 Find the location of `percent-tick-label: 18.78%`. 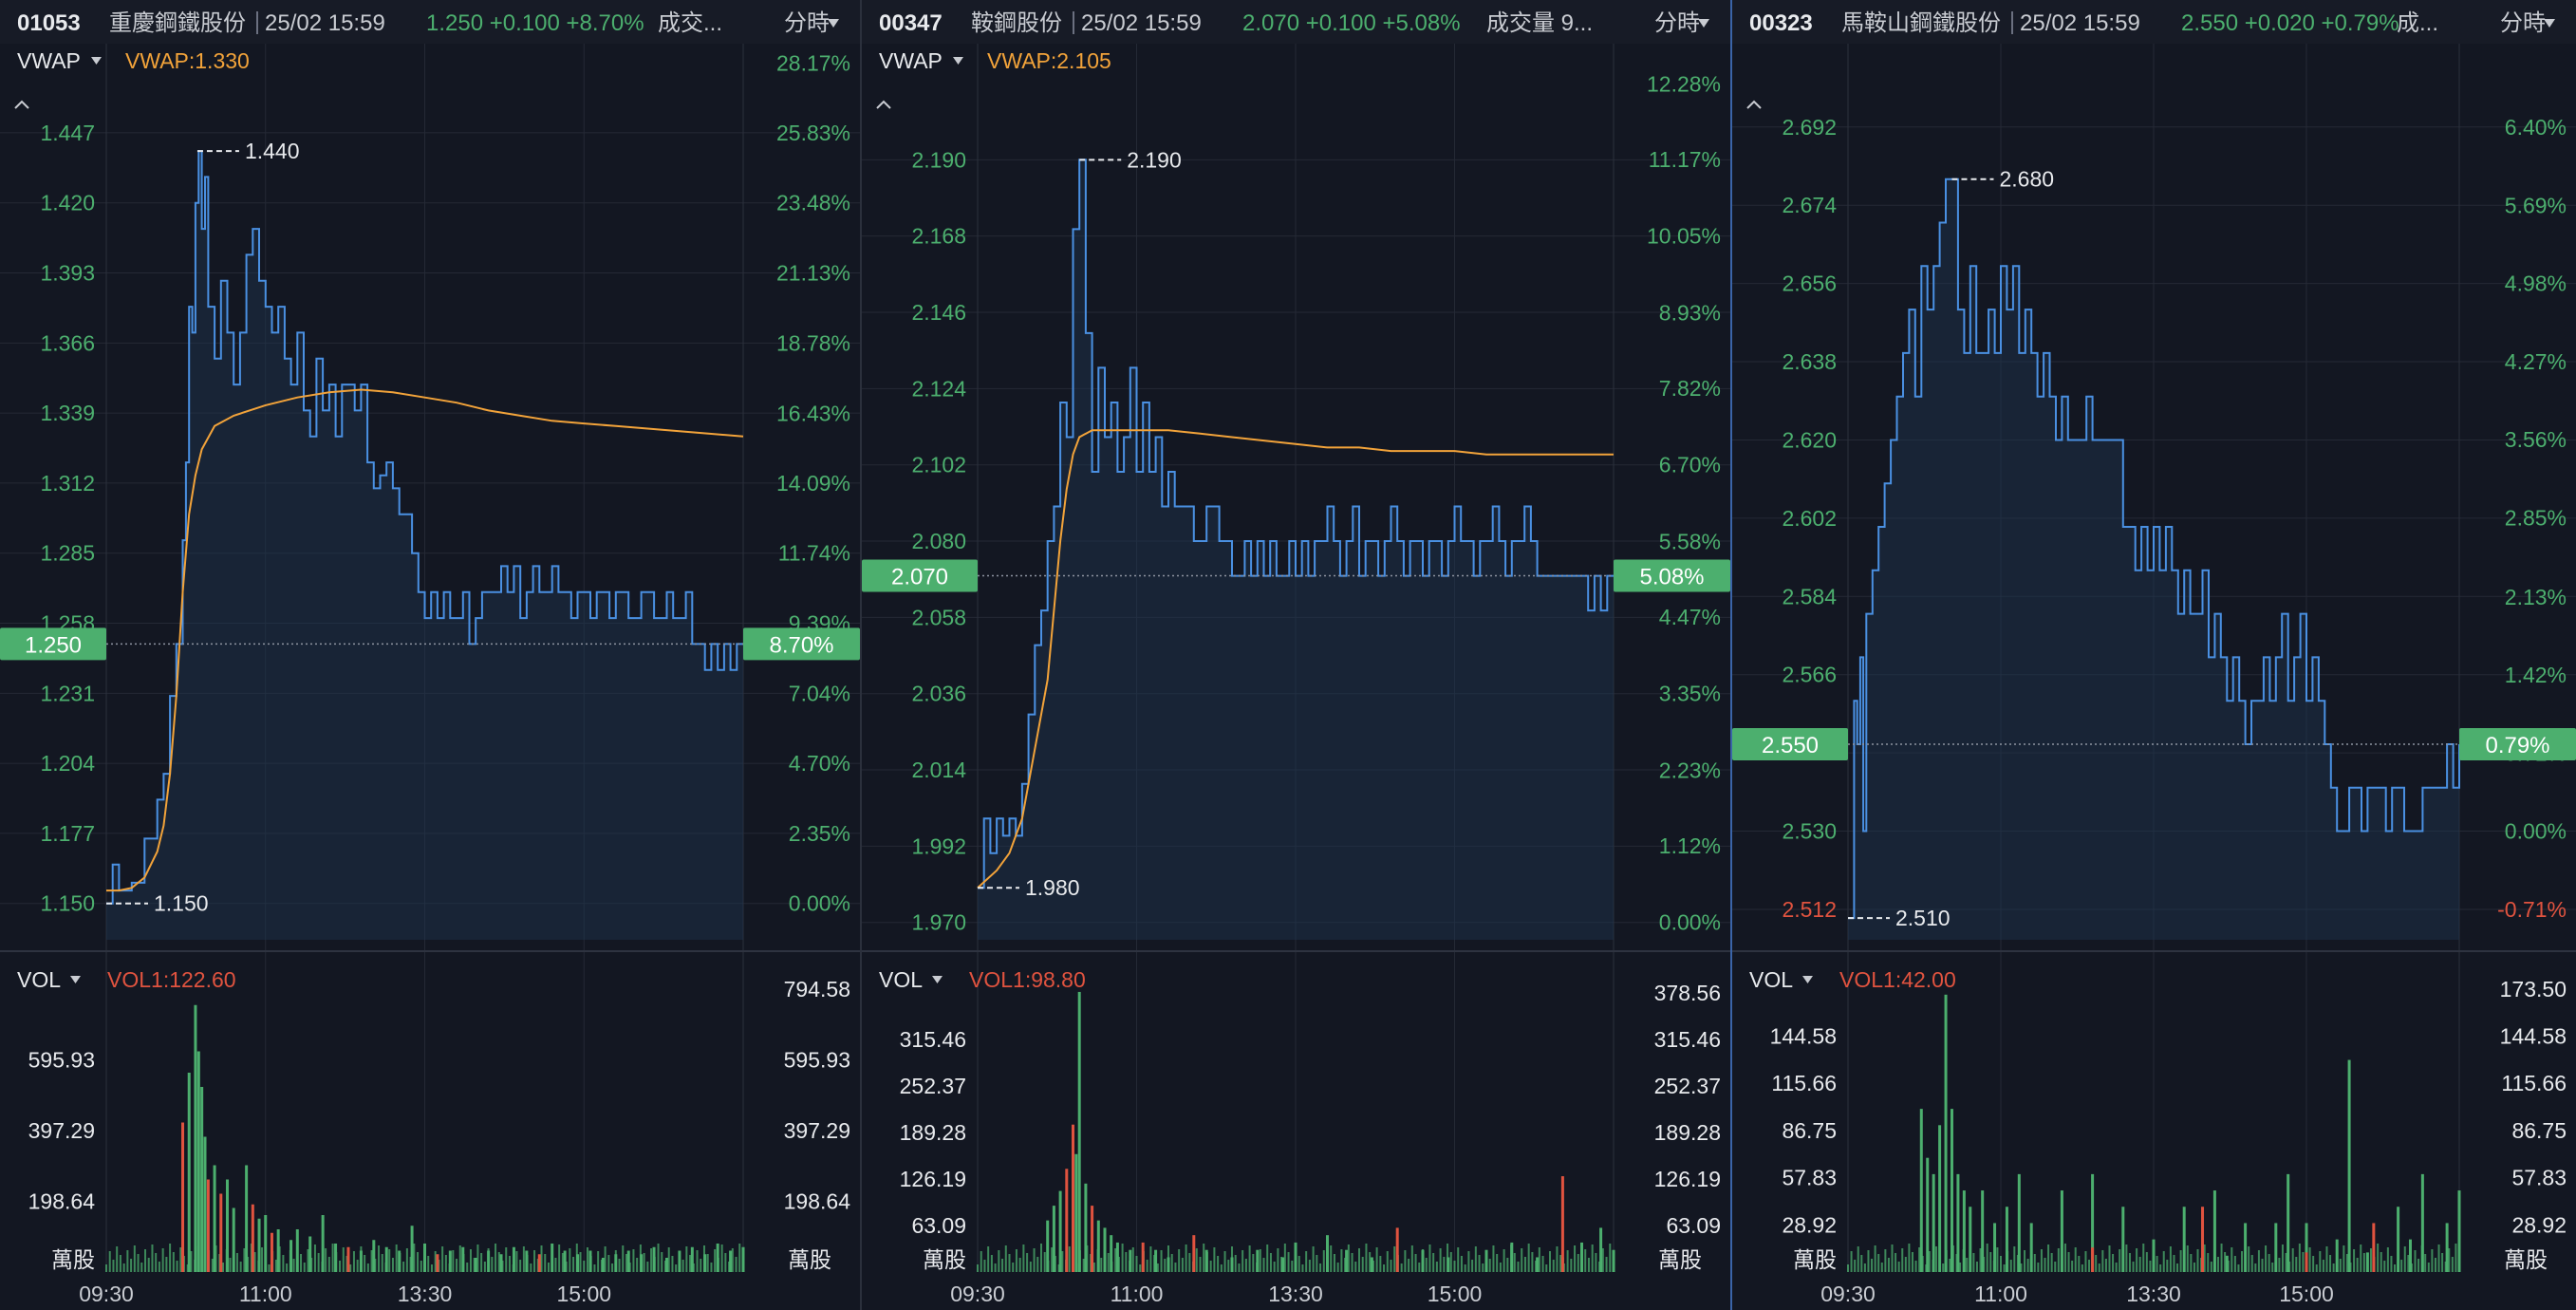

percent-tick-label: 18.78% is located at coordinates (813, 342).